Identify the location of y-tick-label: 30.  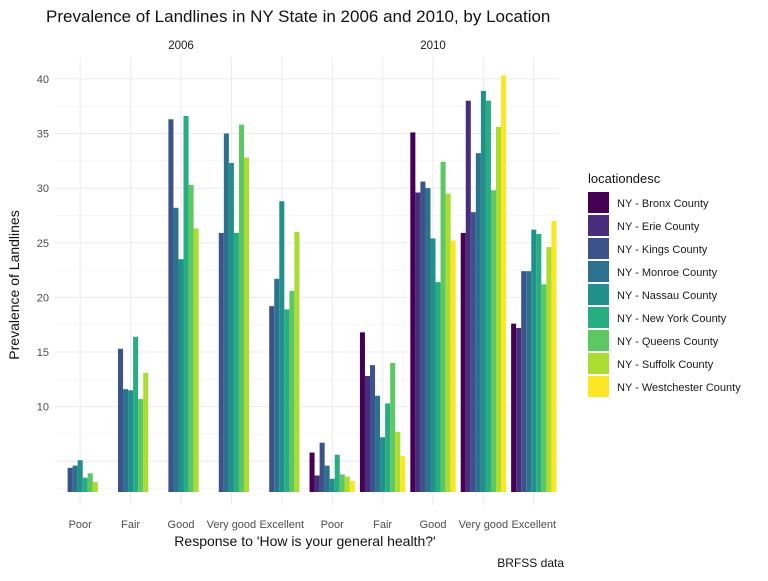
(43, 189).